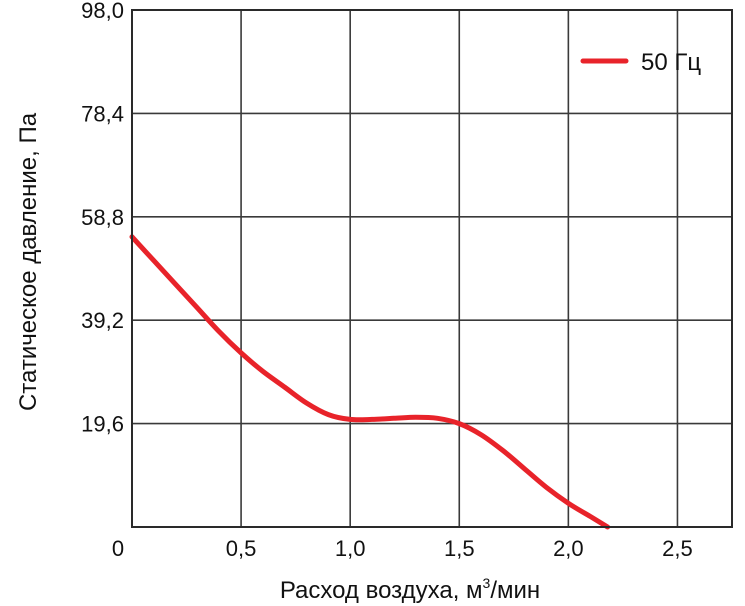 The image size is (745, 606). Describe the element at coordinates (28, 261) in the screenshot. I see `y-axis-title: Статическое давление, Па` at that location.